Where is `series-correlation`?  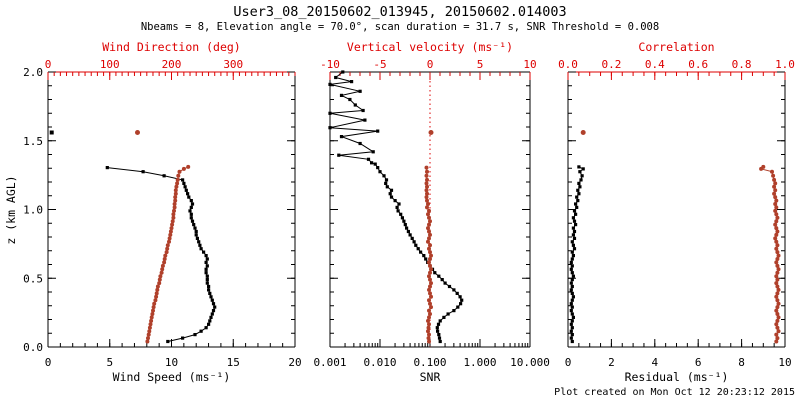
series-correlation is located at coordinates (680, 237).